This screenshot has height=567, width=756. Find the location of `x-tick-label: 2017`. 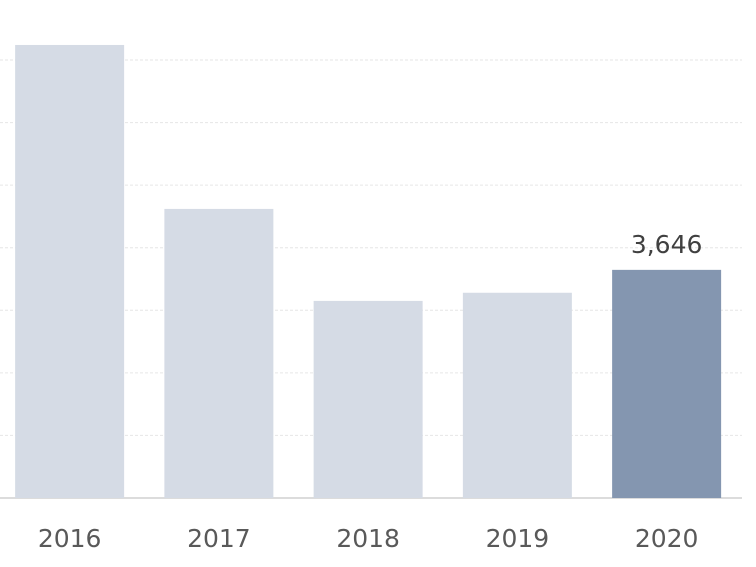

x-tick-label: 2017 is located at coordinates (219, 538).